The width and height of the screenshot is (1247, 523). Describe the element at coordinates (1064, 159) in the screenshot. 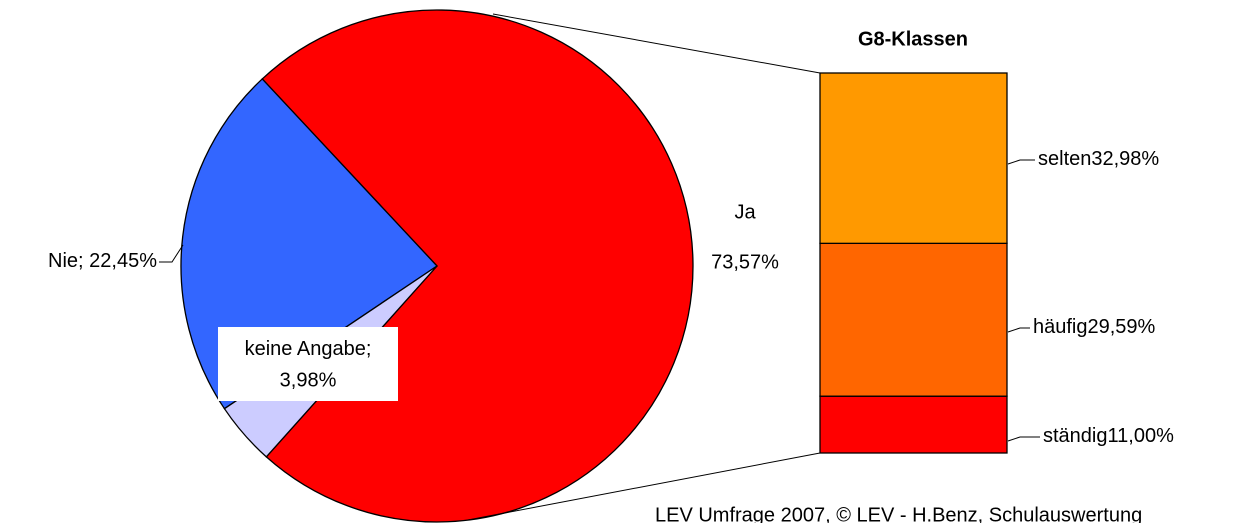

I see `label-part: selten` at that location.